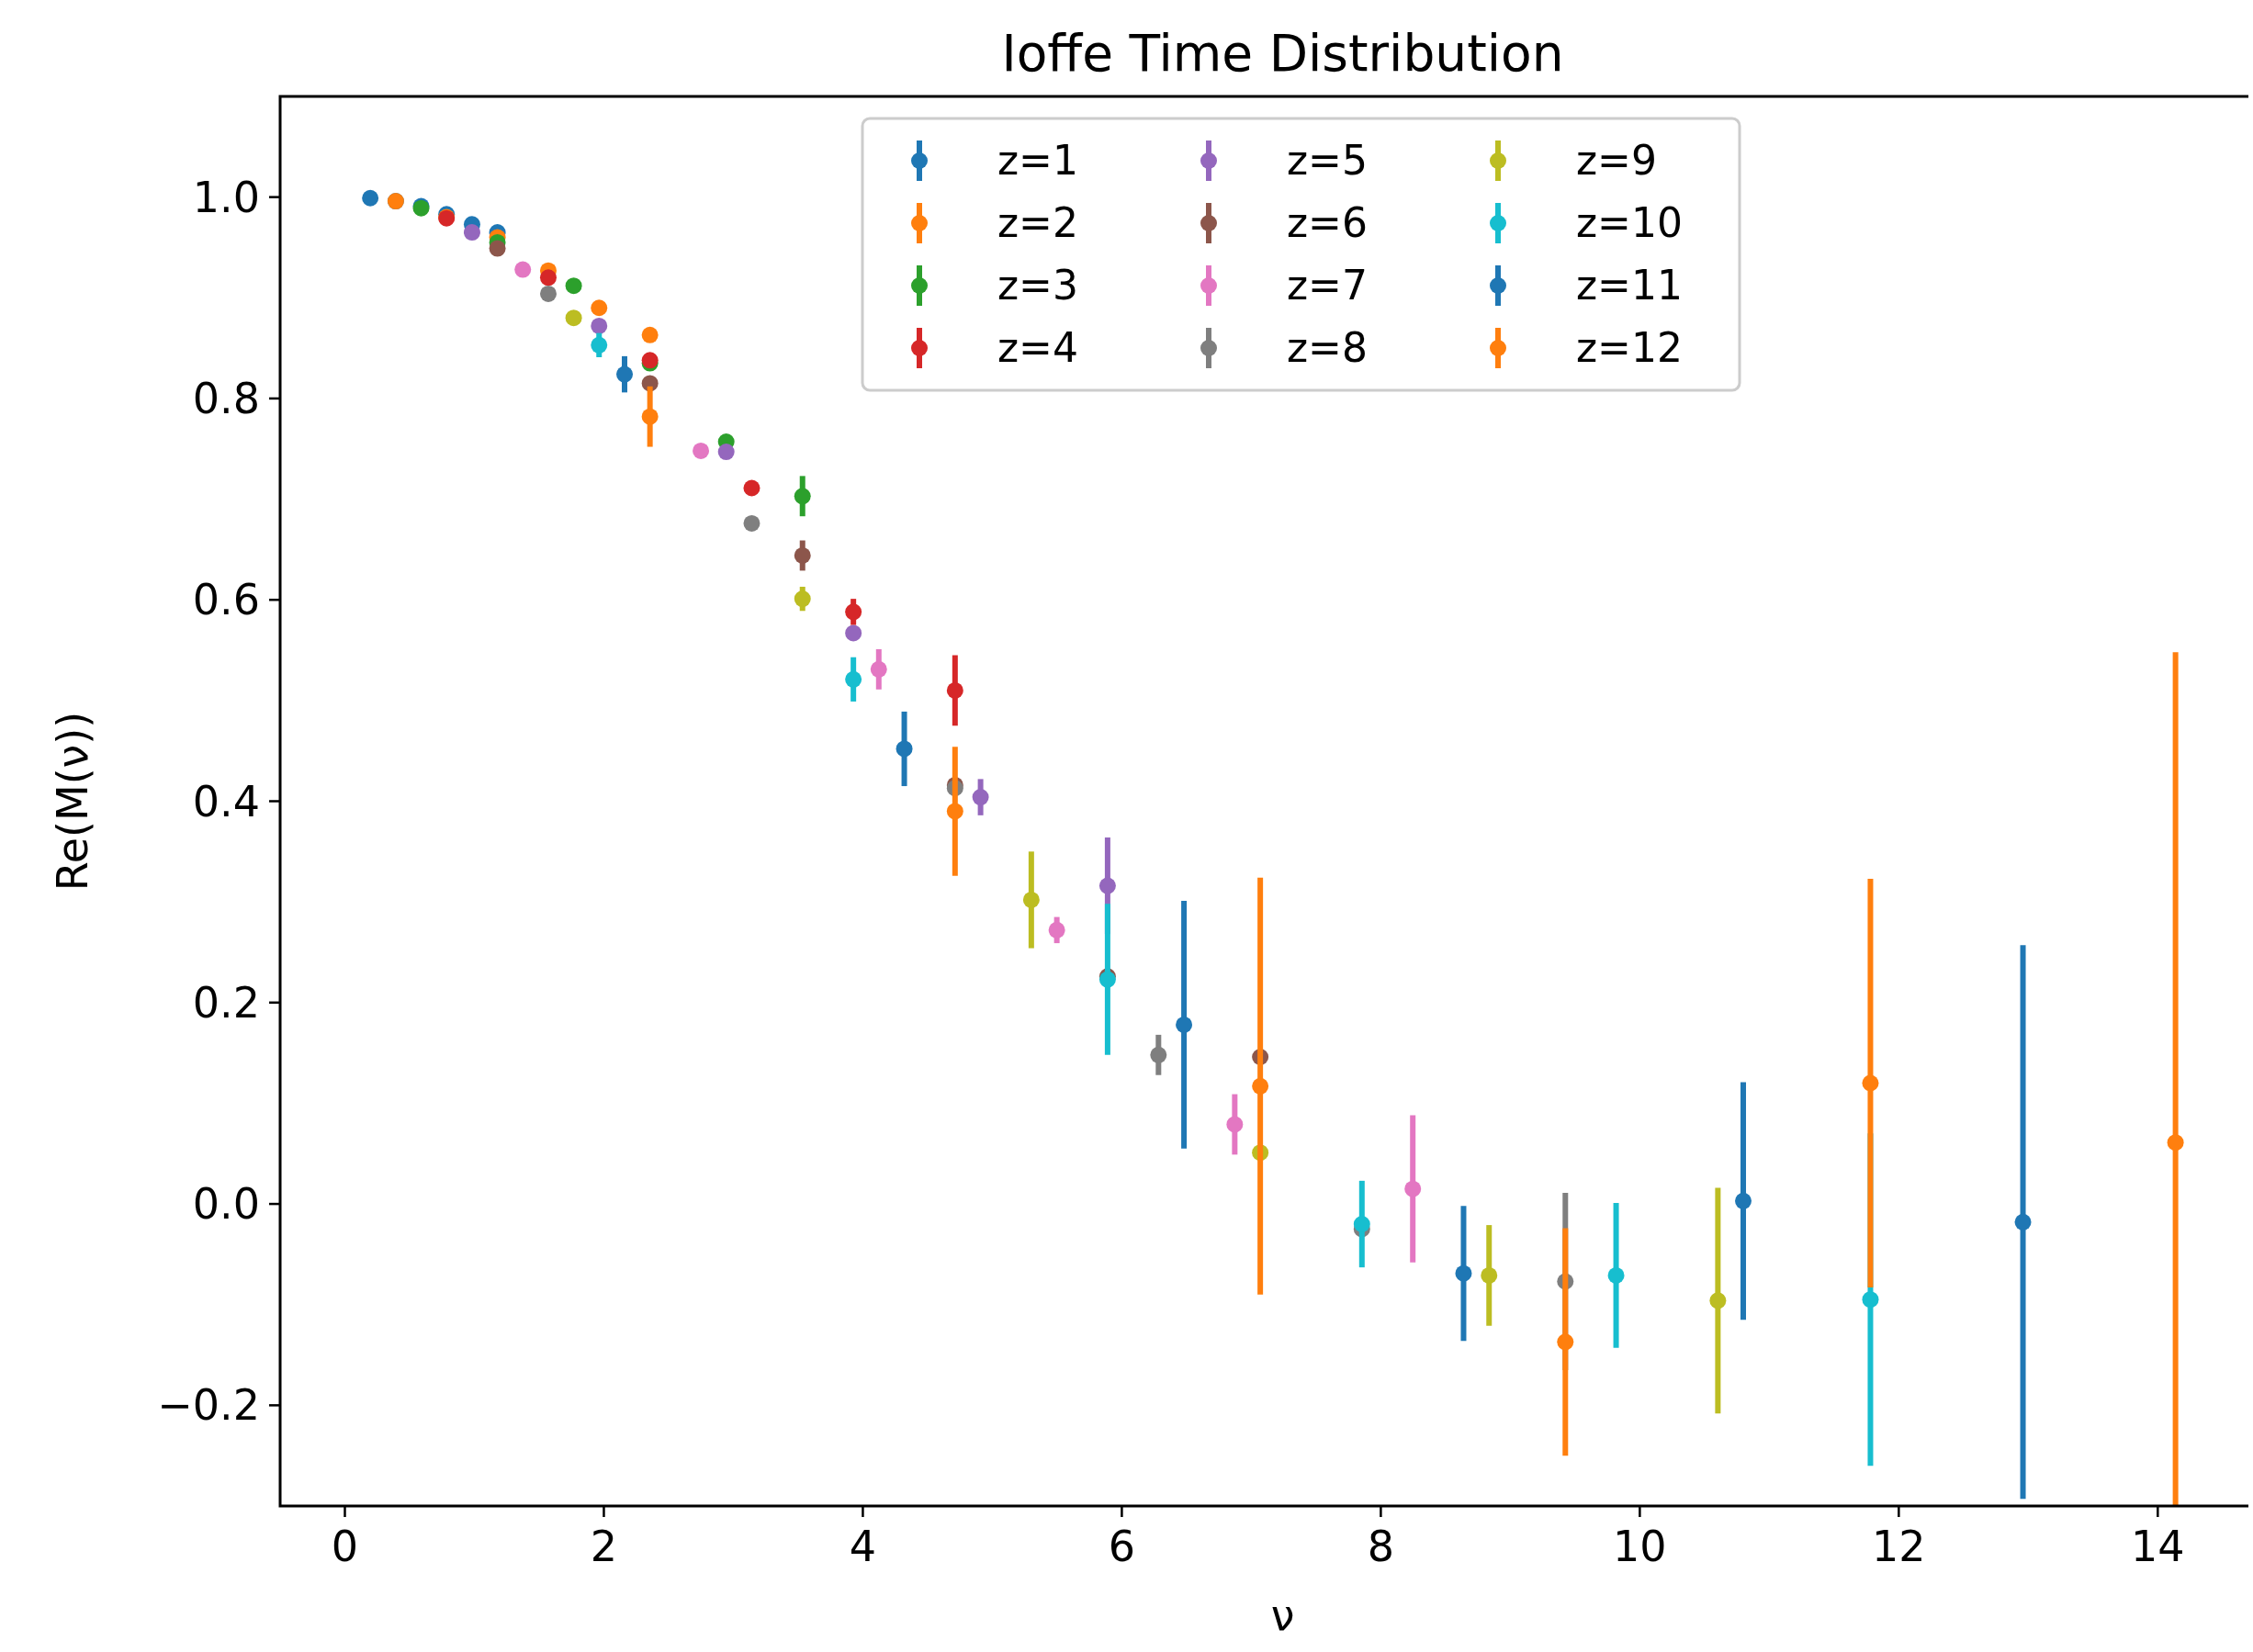  I want to click on x-tick-label: 12, so click(1899, 1546).